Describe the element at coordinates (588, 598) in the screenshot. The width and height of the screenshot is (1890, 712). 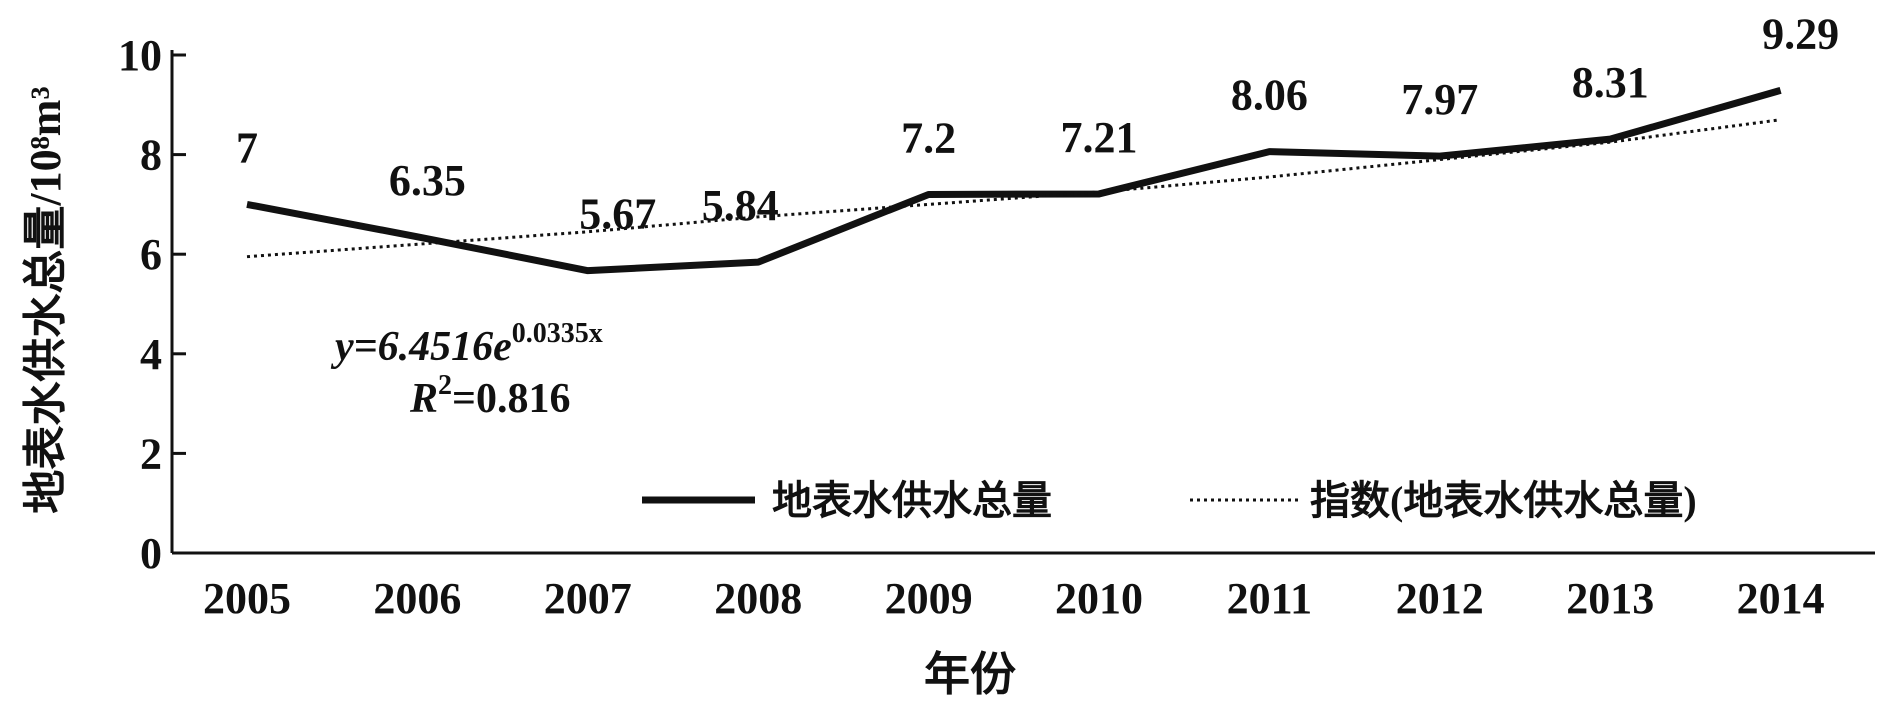
I see `x-tick-label: 2007` at that location.